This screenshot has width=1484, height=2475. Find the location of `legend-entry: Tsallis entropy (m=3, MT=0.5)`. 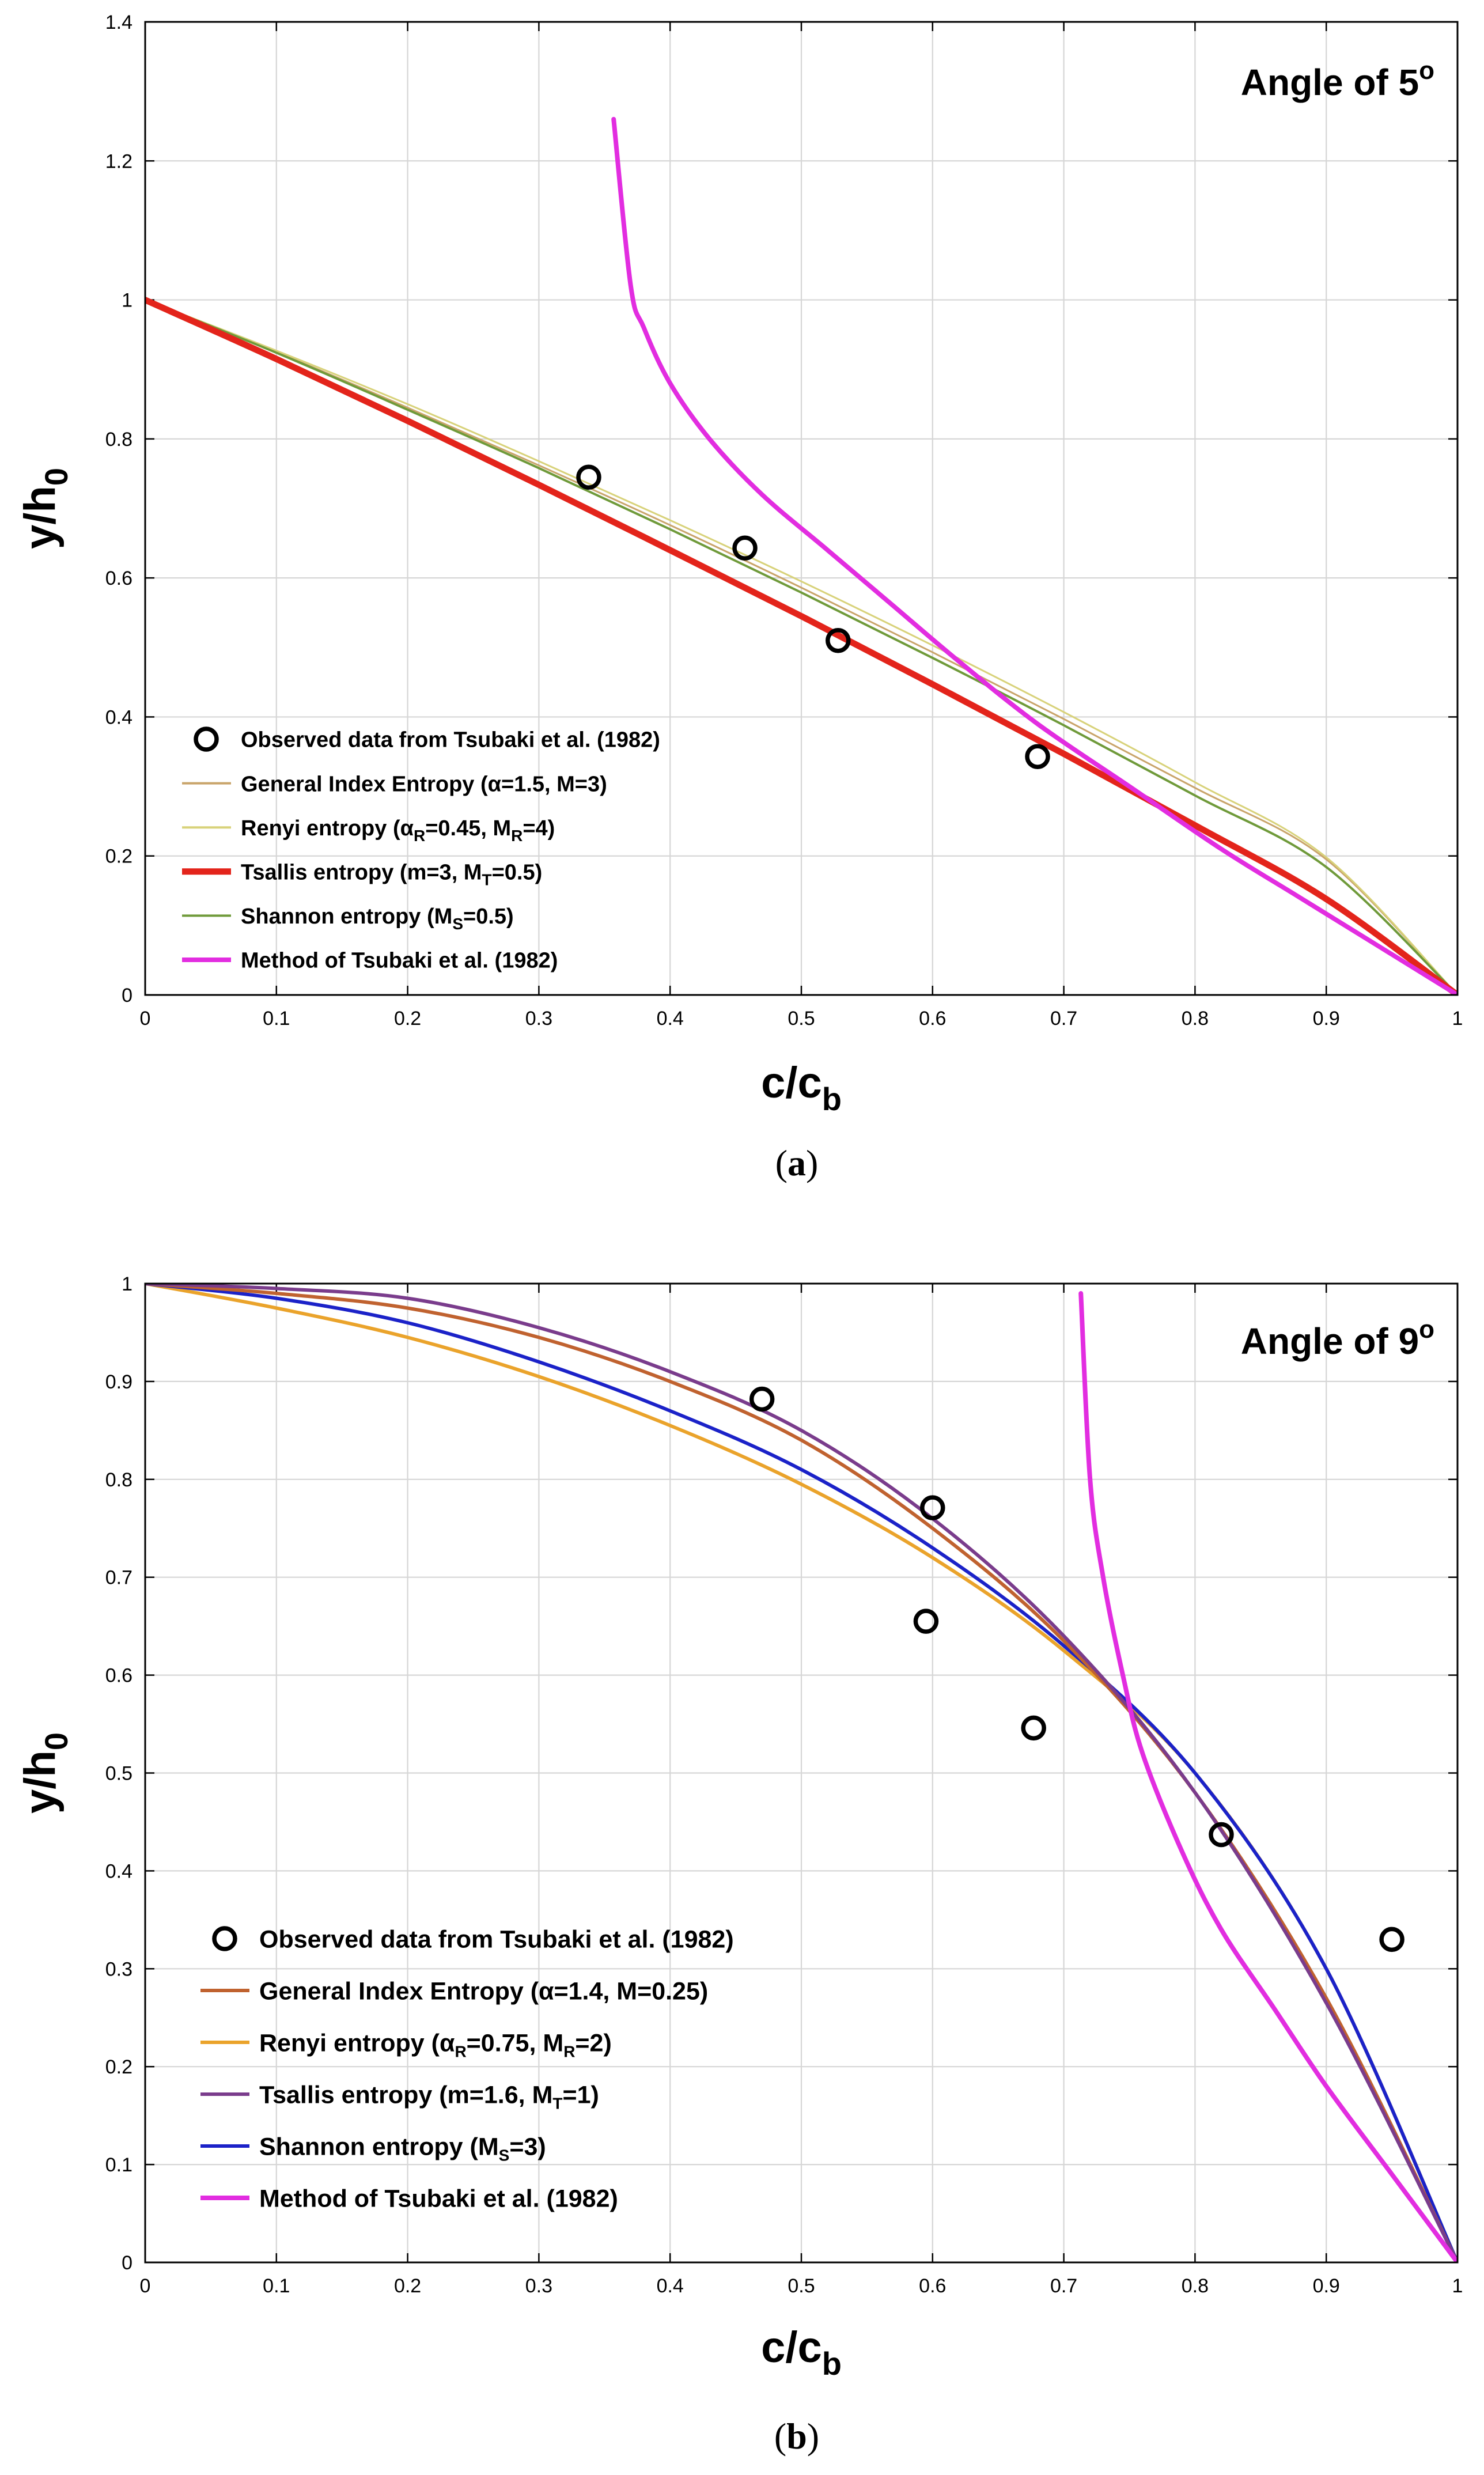

legend-entry: Tsallis entropy (m=3, MT=0.5) is located at coordinates (391, 874).